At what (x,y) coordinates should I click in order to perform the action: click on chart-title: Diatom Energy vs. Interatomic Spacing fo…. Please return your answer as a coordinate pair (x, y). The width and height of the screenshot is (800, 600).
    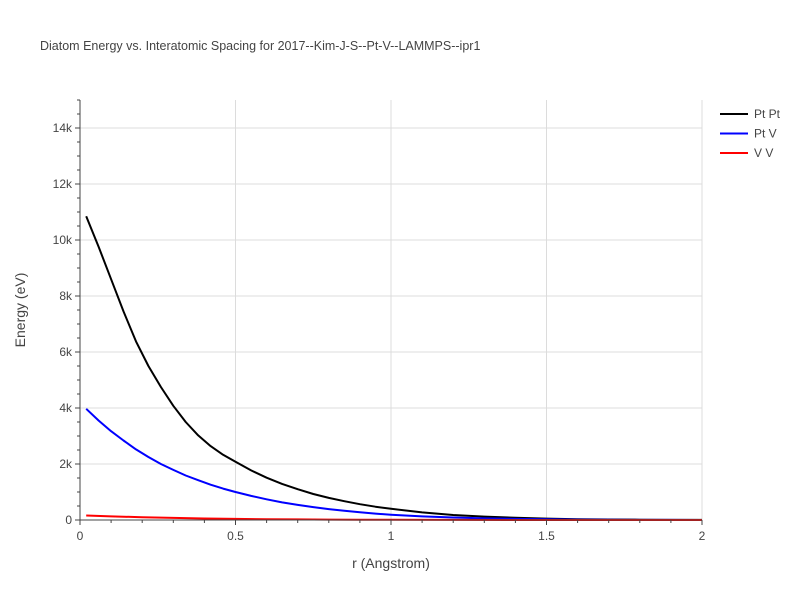
    Looking at the image, I should click on (260, 46).